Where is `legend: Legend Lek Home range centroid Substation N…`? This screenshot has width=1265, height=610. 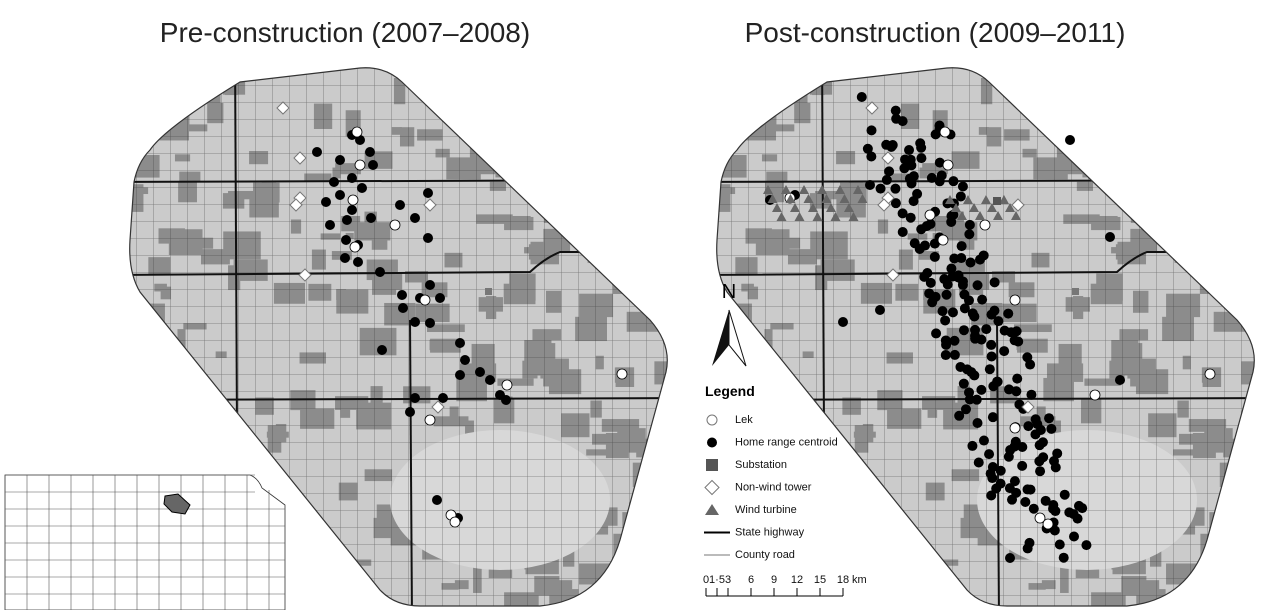
legend: Legend Lek Home range centroid Substation N… is located at coordinates (771, 472).